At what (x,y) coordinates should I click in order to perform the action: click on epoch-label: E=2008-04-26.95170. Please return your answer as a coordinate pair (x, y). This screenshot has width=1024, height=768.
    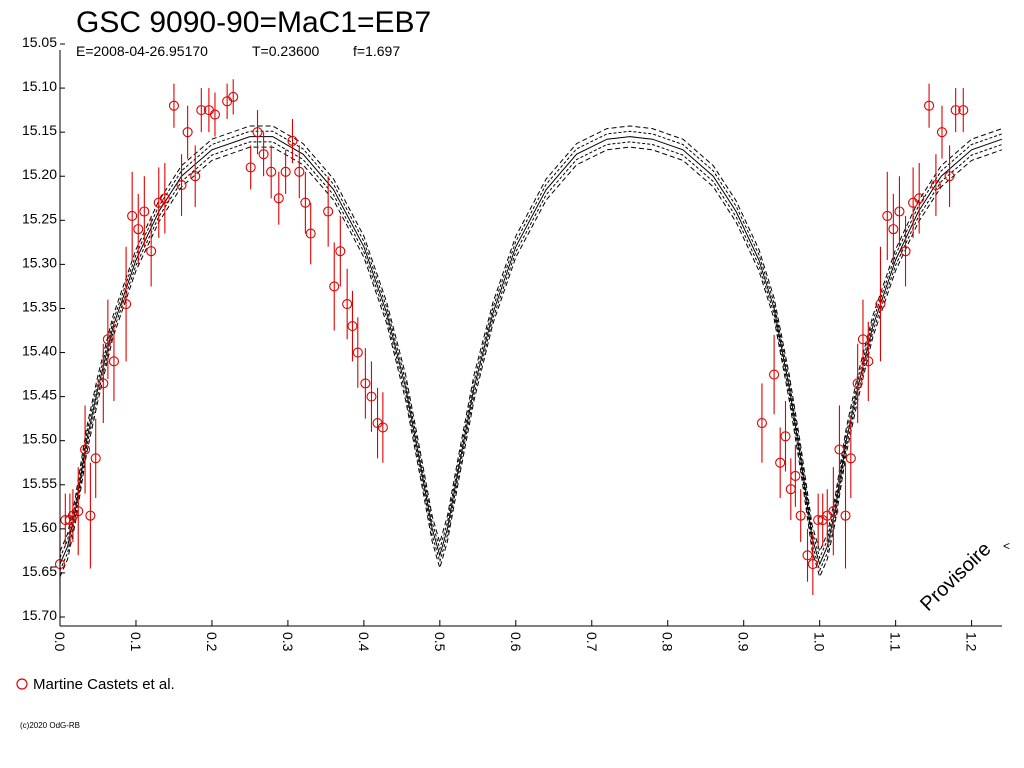
    Looking at the image, I should click on (142, 51).